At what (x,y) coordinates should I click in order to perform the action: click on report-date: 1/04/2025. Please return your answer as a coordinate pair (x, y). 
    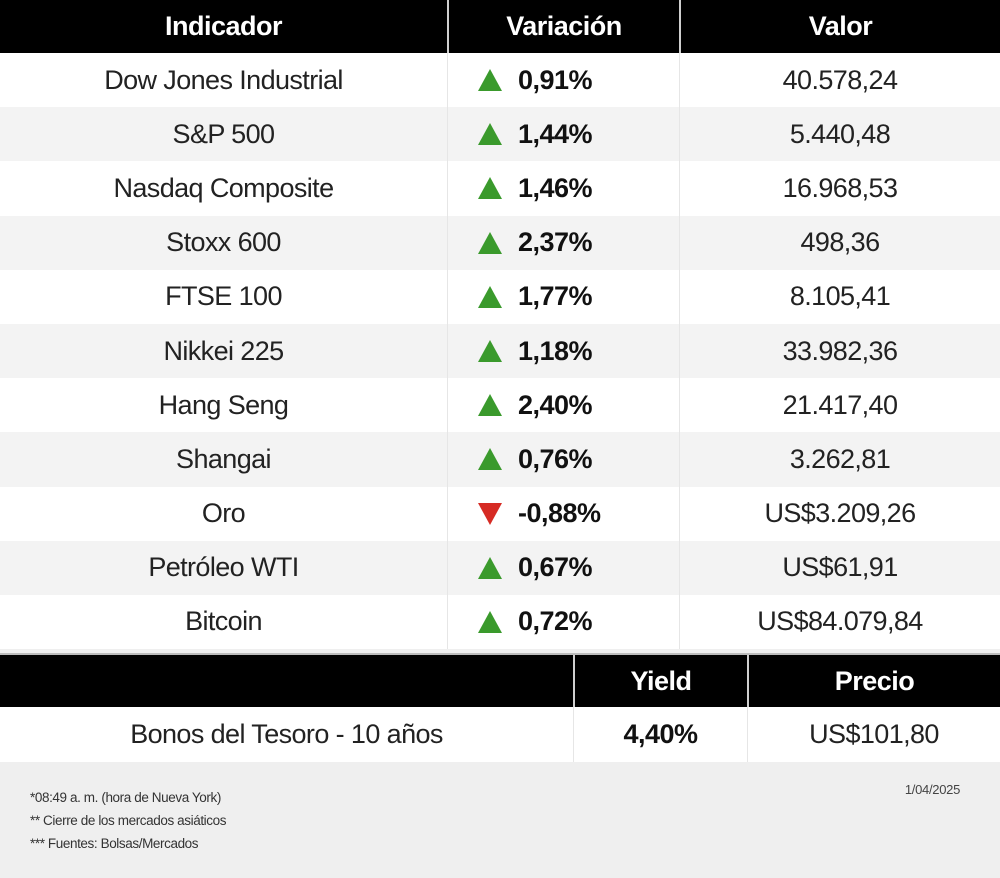
    Looking at the image, I should click on (932, 789).